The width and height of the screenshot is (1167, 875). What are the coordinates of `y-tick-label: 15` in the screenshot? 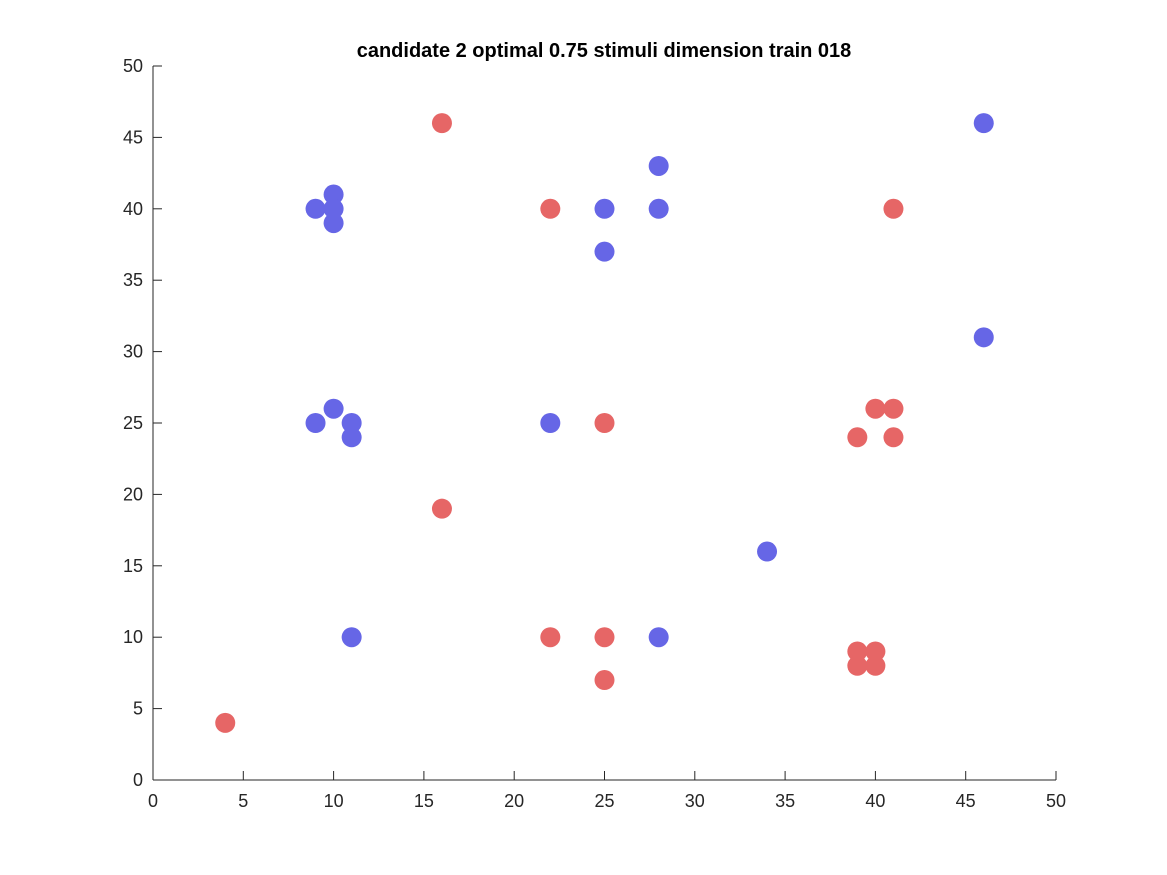 It's located at (133, 566).